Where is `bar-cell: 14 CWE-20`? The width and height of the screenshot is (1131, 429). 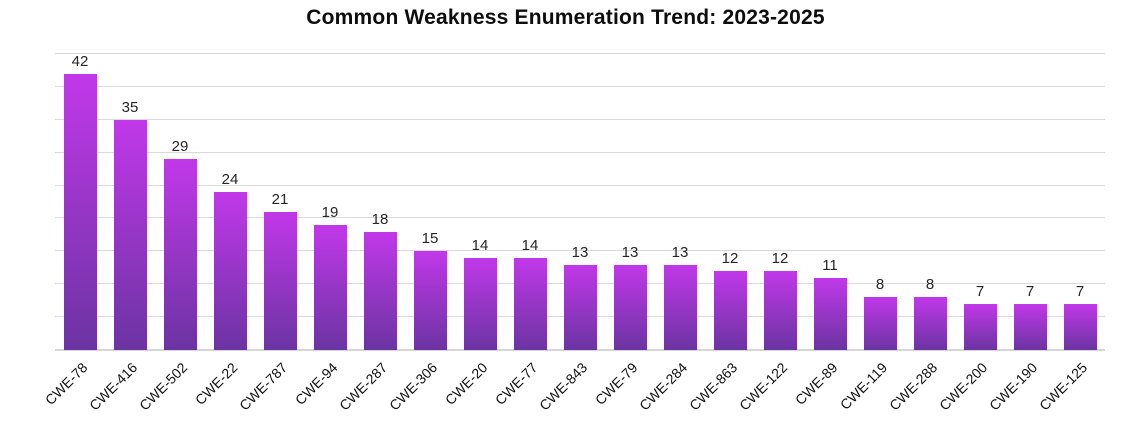
bar-cell: 14 CWE-20 is located at coordinates (473, 231).